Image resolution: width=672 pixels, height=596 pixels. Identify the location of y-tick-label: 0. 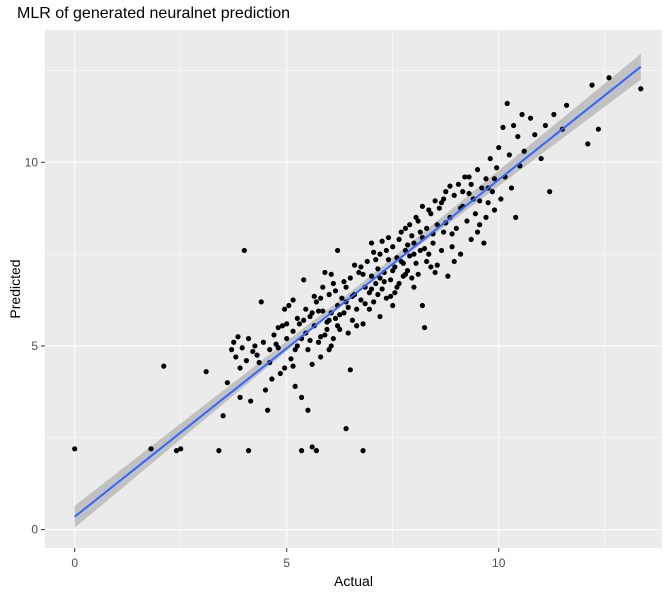
(34, 530).